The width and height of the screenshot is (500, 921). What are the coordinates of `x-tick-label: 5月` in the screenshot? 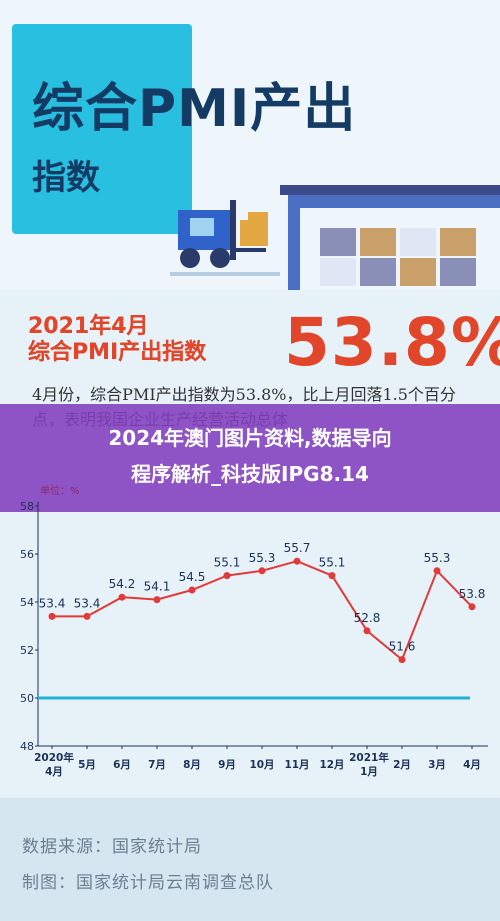 It's located at (87, 765).